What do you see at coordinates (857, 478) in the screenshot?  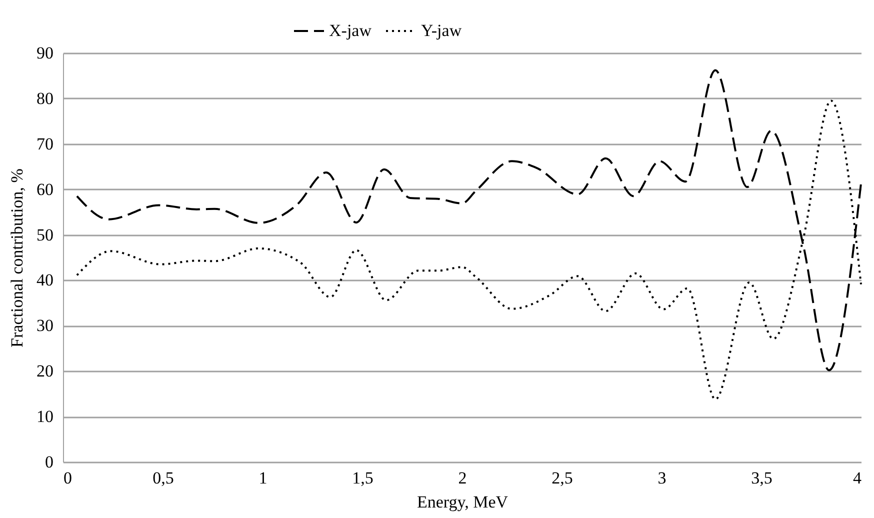 I see `x-tick-label: 4` at bounding box center [857, 478].